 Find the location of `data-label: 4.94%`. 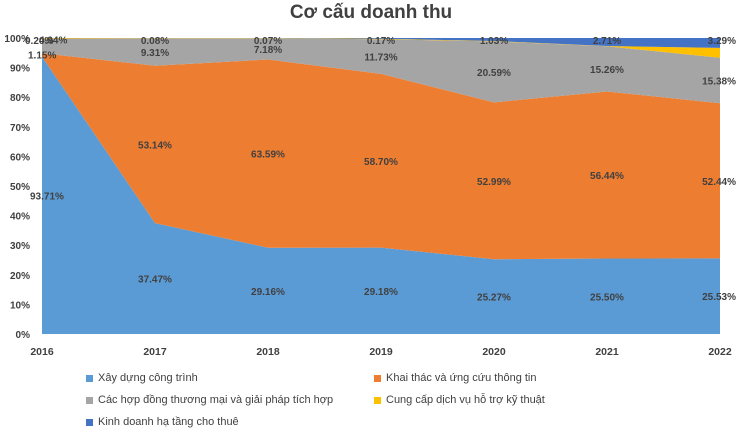

data-label: 4.94% is located at coordinates (53, 41).